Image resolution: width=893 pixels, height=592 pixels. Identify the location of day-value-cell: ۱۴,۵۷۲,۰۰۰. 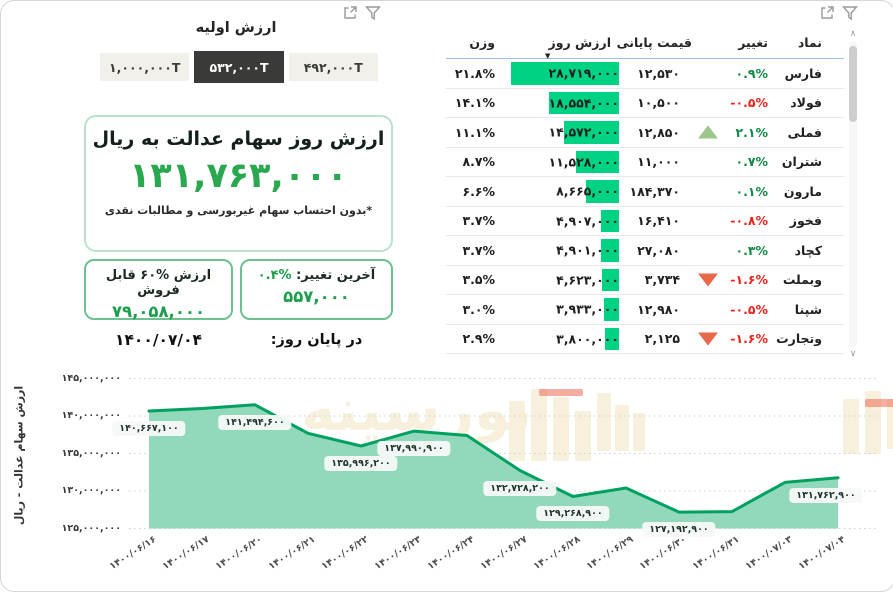
(560, 132).